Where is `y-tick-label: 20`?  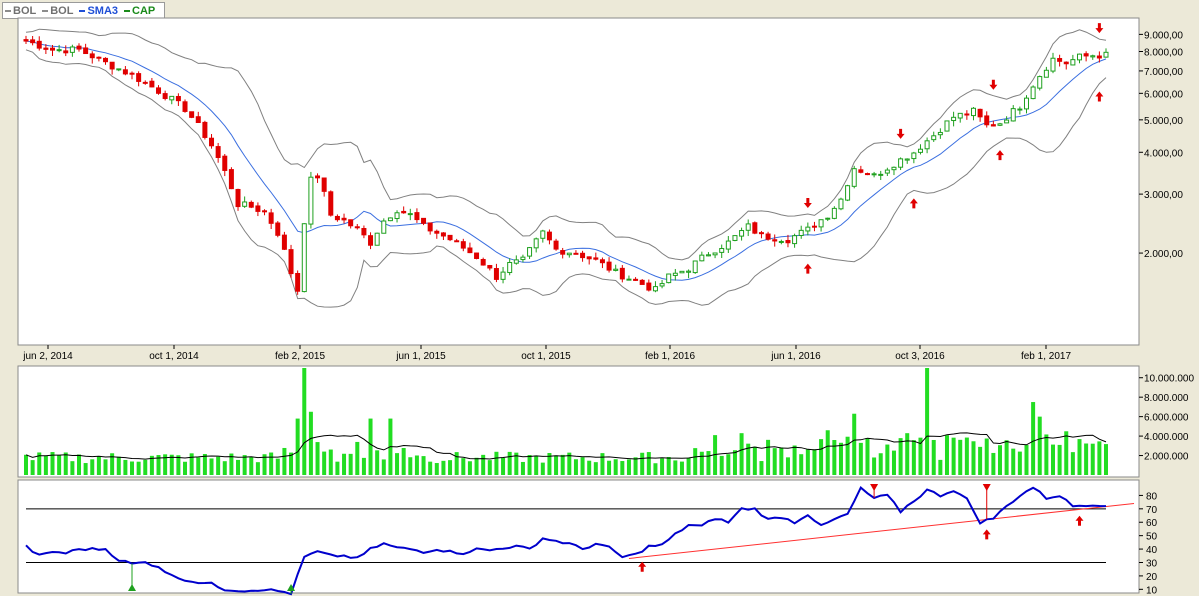
y-tick-label: 20 is located at coordinates (1152, 577).